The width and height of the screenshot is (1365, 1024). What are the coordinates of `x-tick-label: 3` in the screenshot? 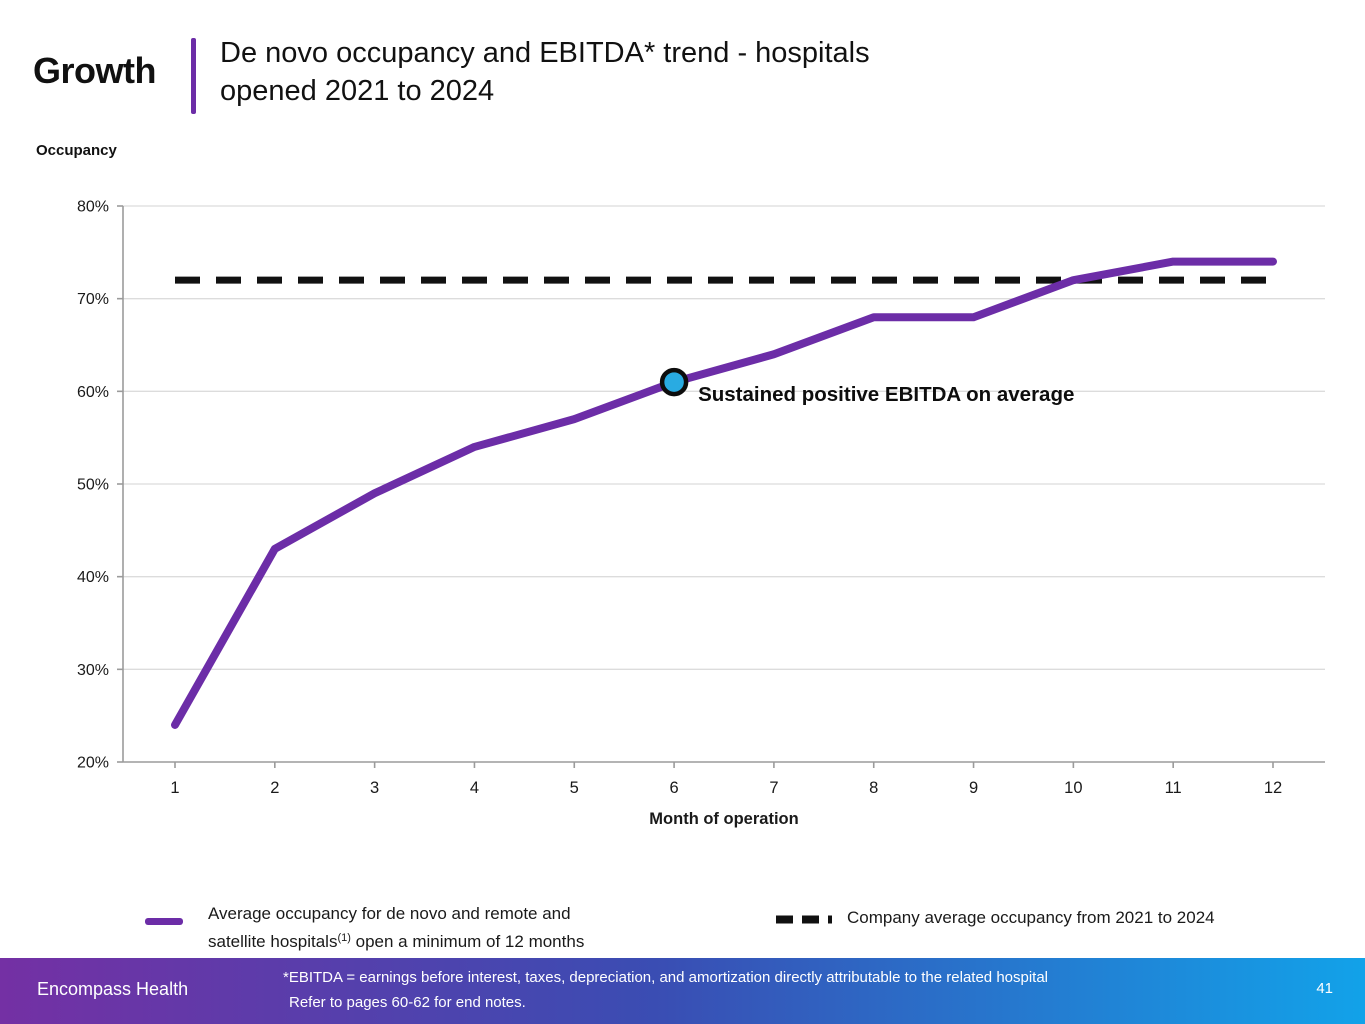 It's located at (374, 788).